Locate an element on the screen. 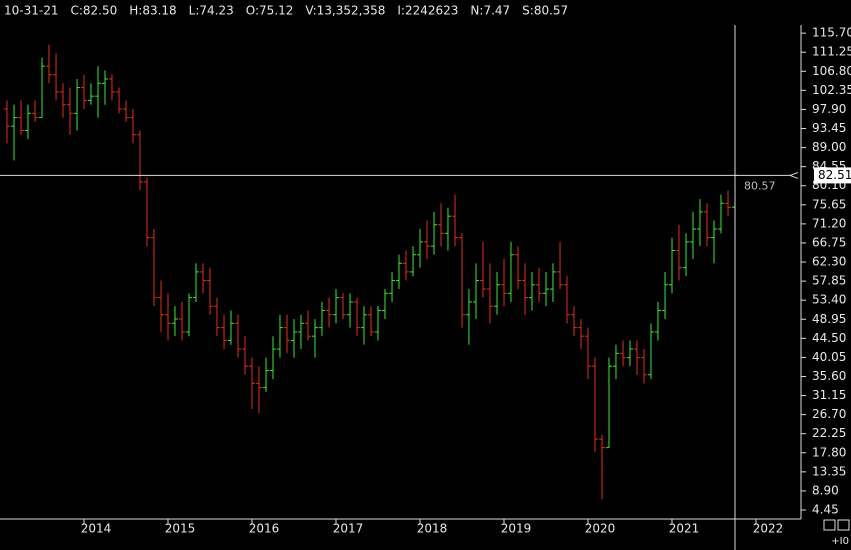 The image size is (851, 550). header-field: C:82.50 is located at coordinates (93, 11).